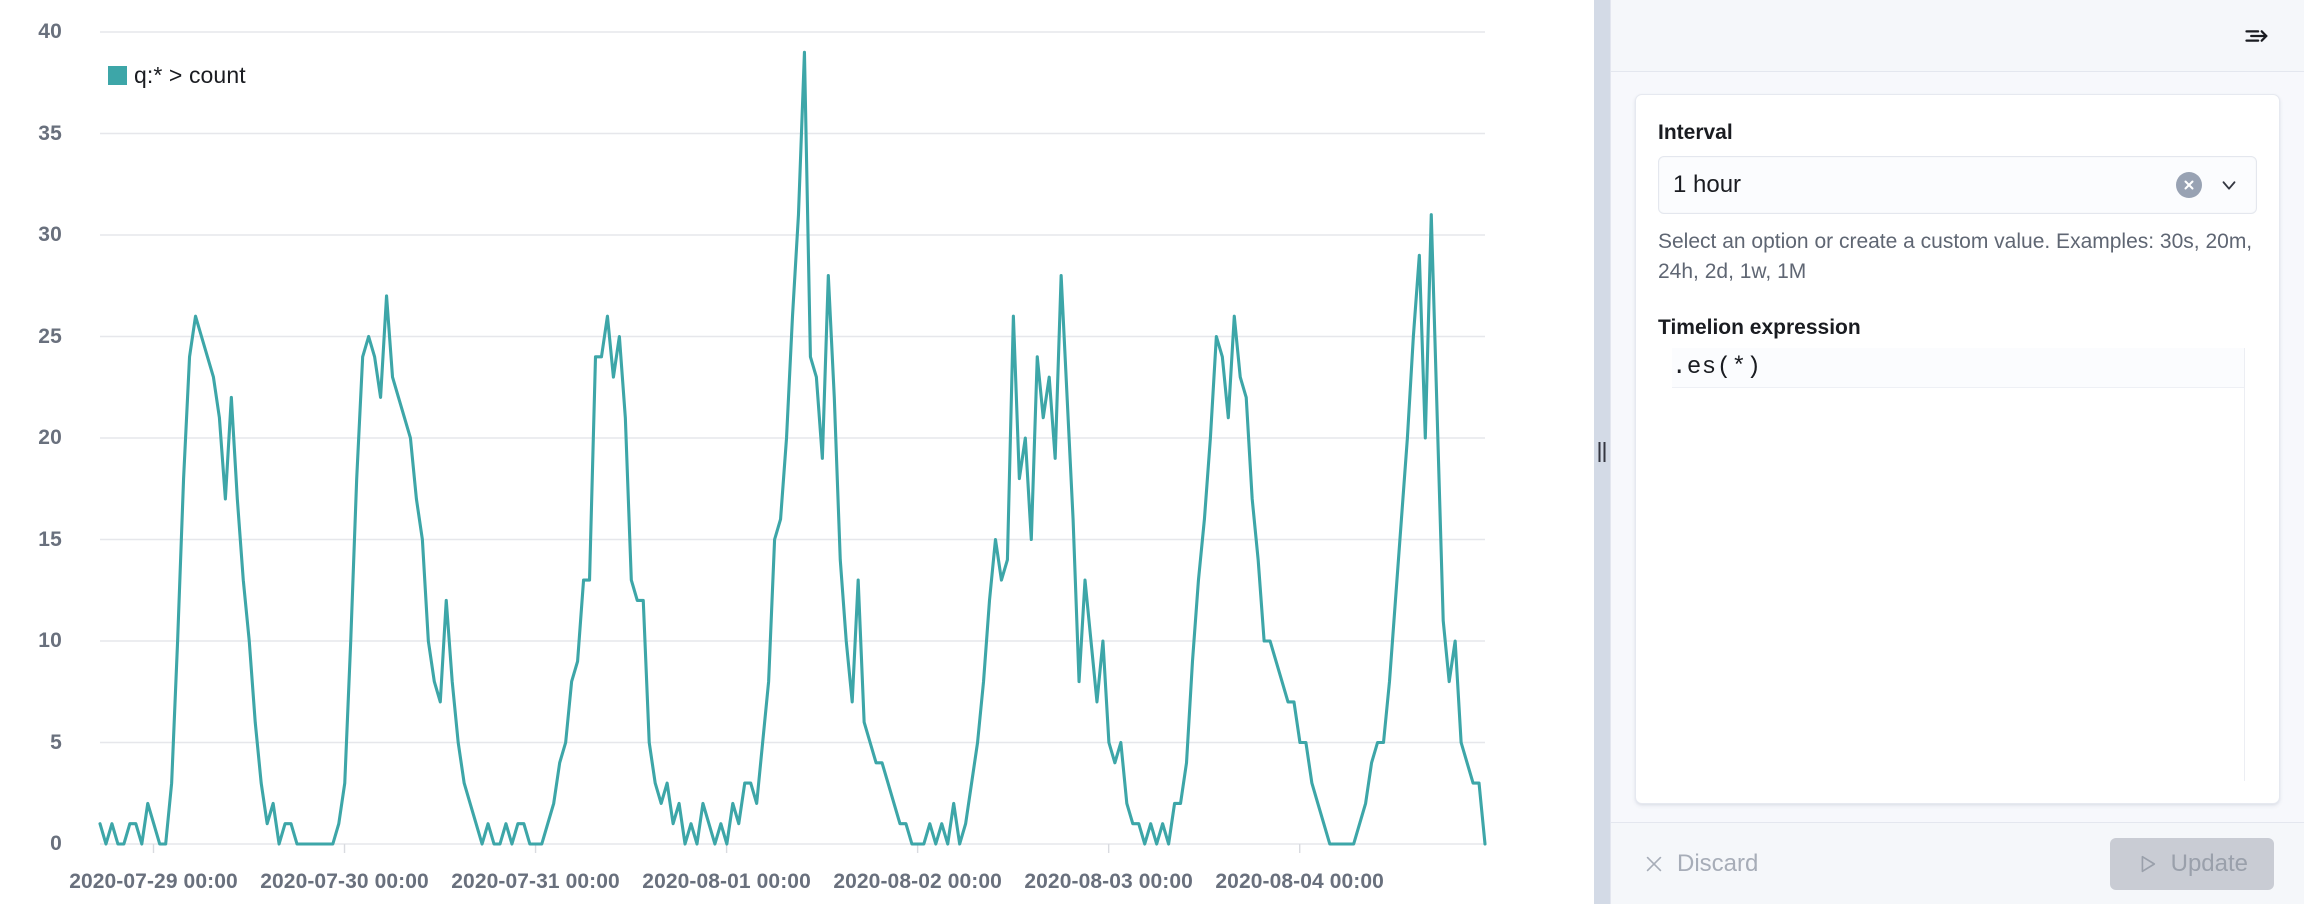 The image size is (2304, 904). What do you see at coordinates (1695, 132) in the screenshot?
I see `interval-label: Interval` at bounding box center [1695, 132].